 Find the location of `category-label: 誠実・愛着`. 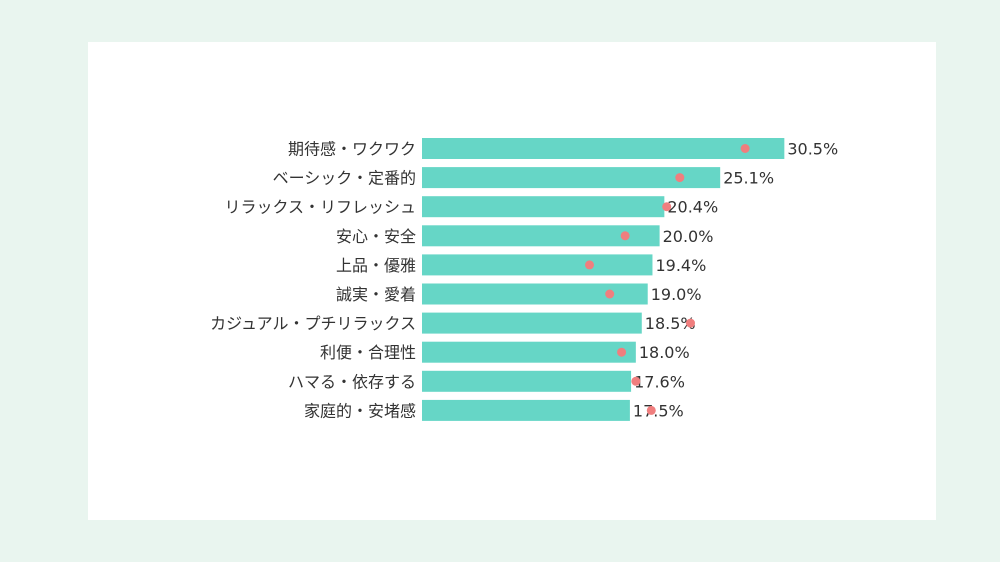

category-label: 誠実・愛着 is located at coordinates (376, 294).